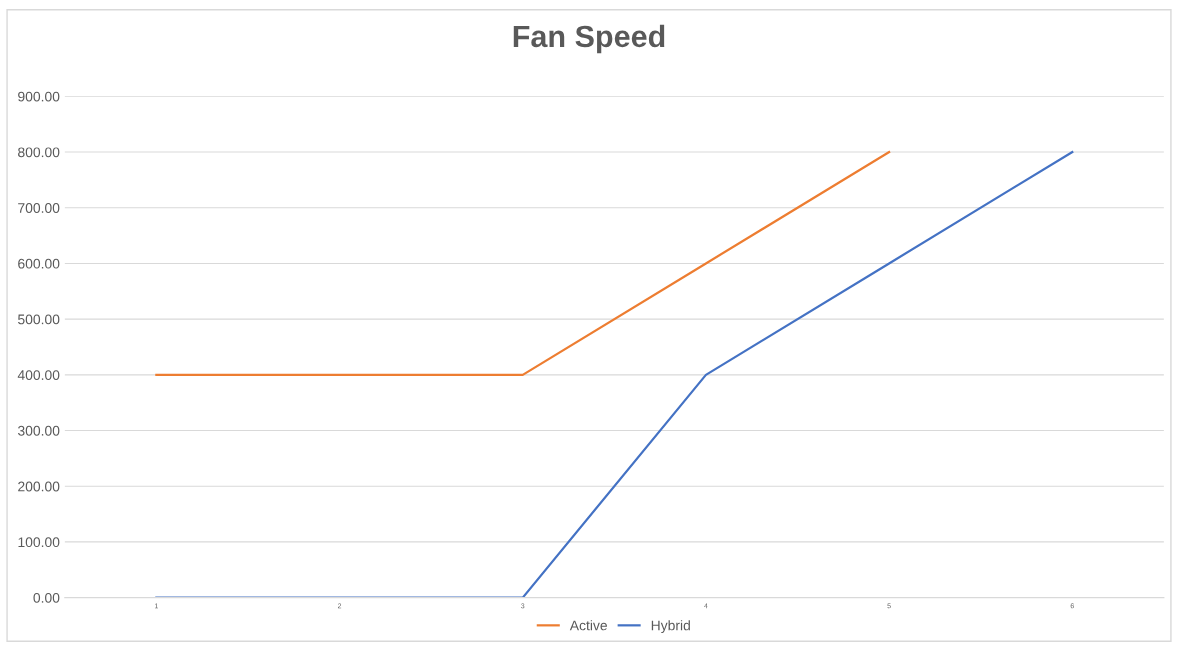  What do you see at coordinates (39, 208) in the screenshot?
I see `y-tick-label: 700.00` at bounding box center [39, 208].